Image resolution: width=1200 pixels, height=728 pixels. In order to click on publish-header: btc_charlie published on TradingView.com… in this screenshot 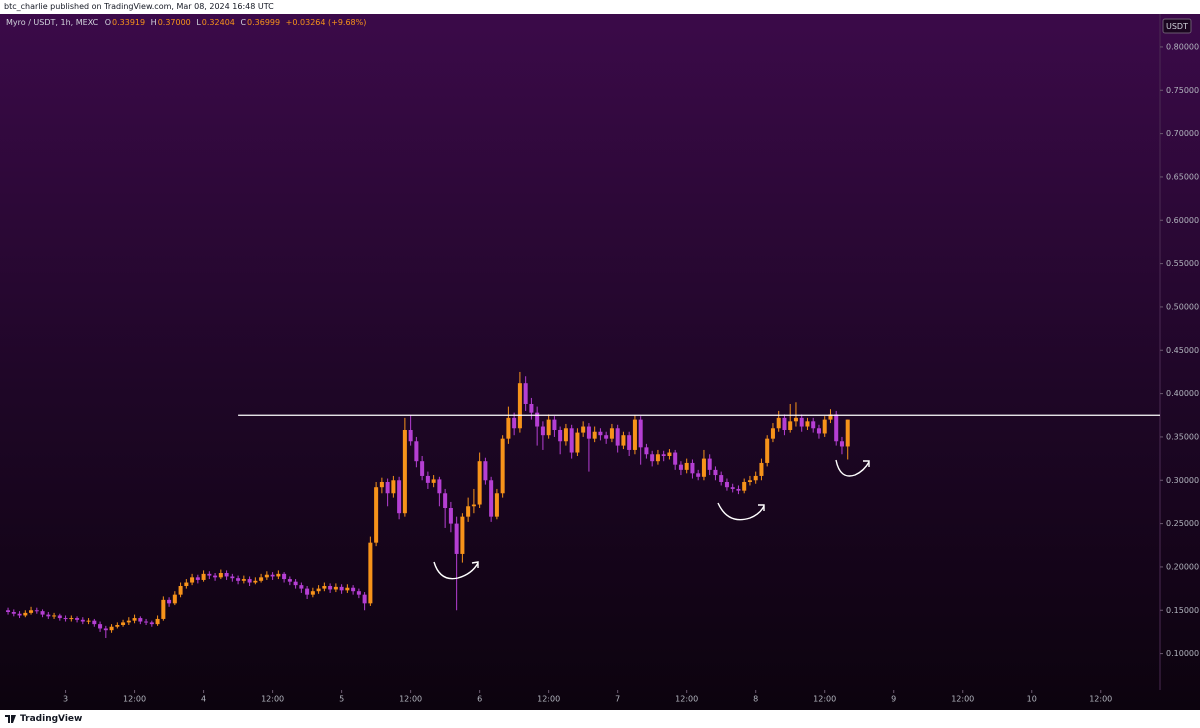, I will do `click(600, 7)`.